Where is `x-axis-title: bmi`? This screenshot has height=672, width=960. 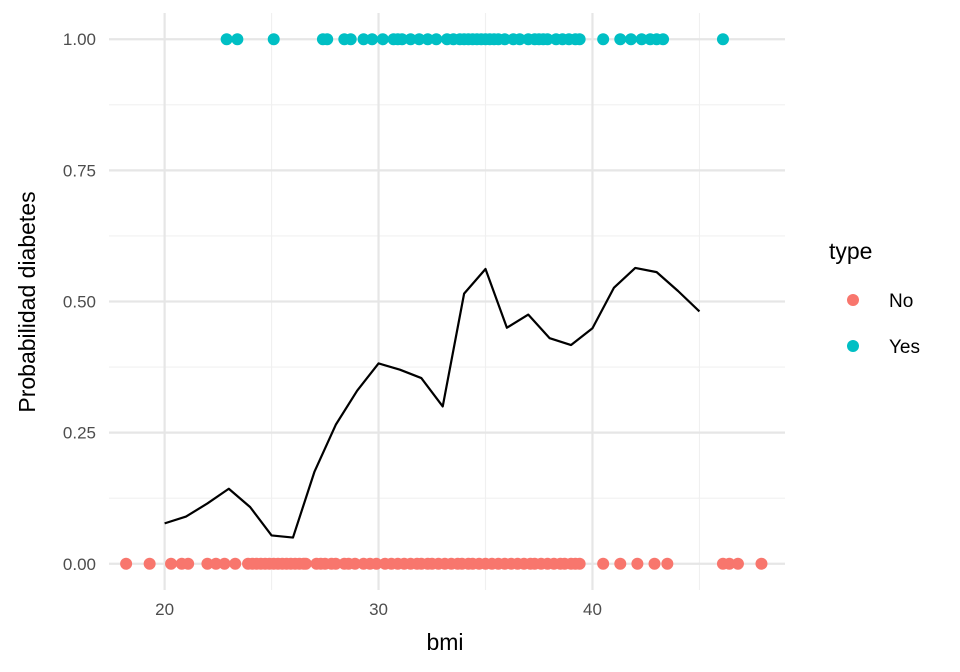
x-axis-title: bmi is located at coordinates (444, 642).